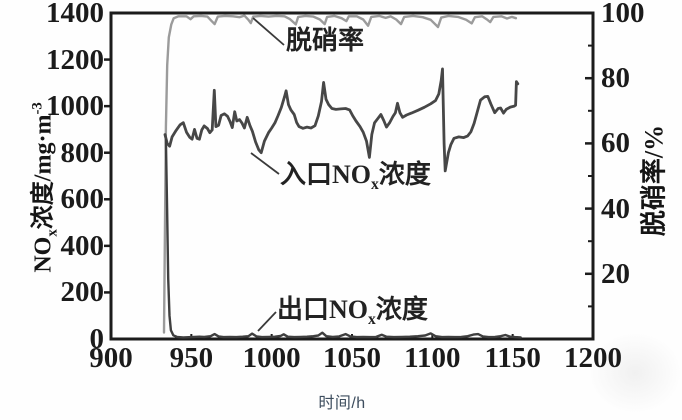 Image resolution: width=682 pixels, height=420 pixels. I want to click on x-tick-label: 950, so click(191, 358).